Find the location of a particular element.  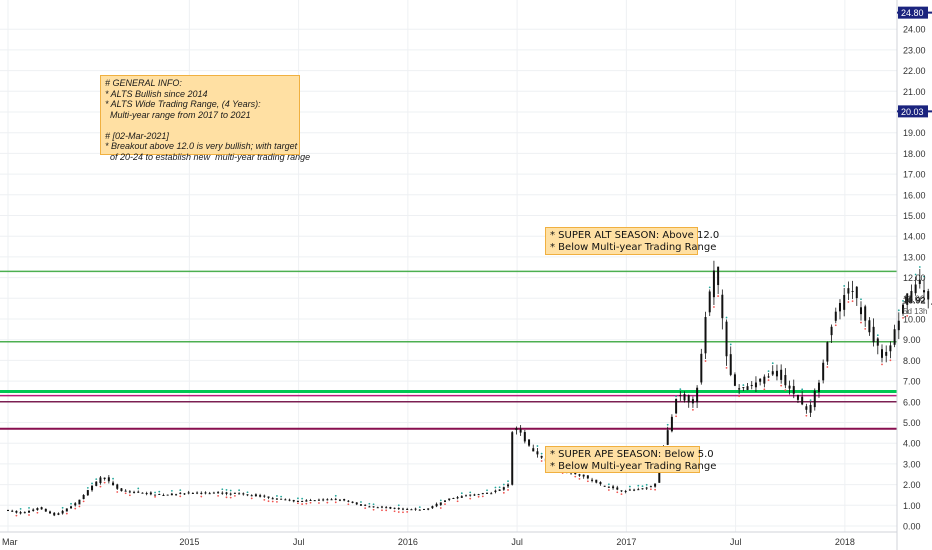

y-tick-label: 19.00 is located at coordinates (914, 133).